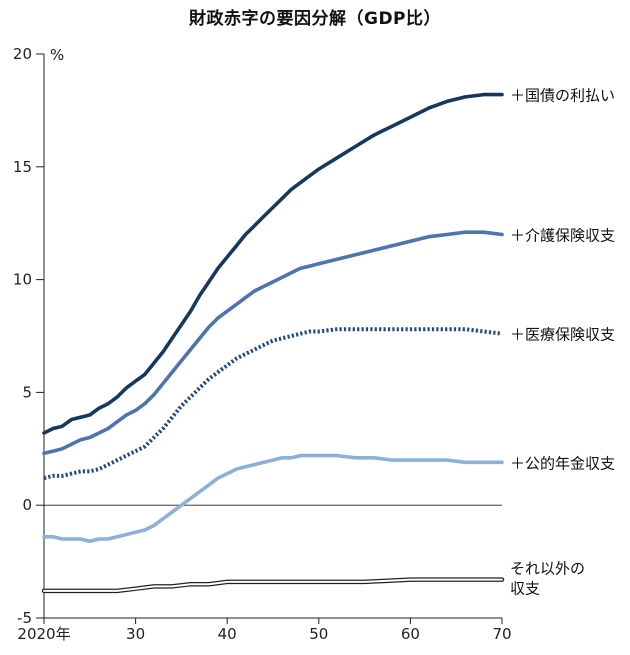  I want to click on y-tick-label: 15, so click(22, 167).